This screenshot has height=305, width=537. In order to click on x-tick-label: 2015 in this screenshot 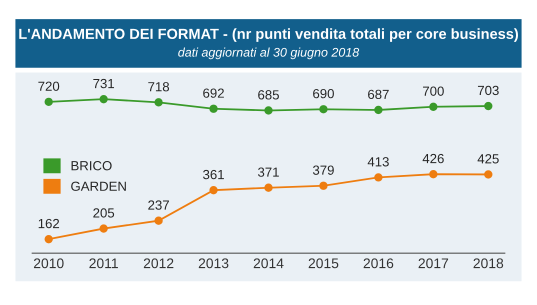, I will do `click(323, 263)`.